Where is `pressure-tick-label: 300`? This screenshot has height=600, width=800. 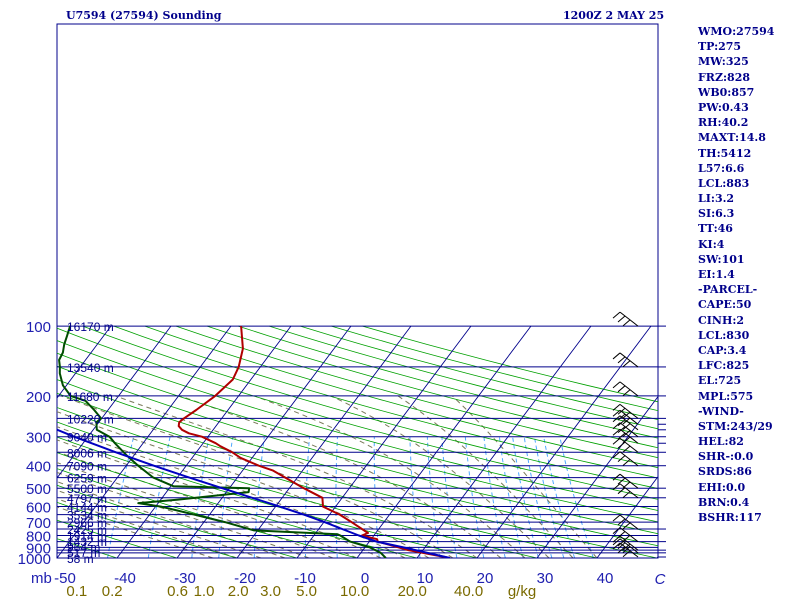 pressure-tick-label: 300 is located at coordinates (38, 438).